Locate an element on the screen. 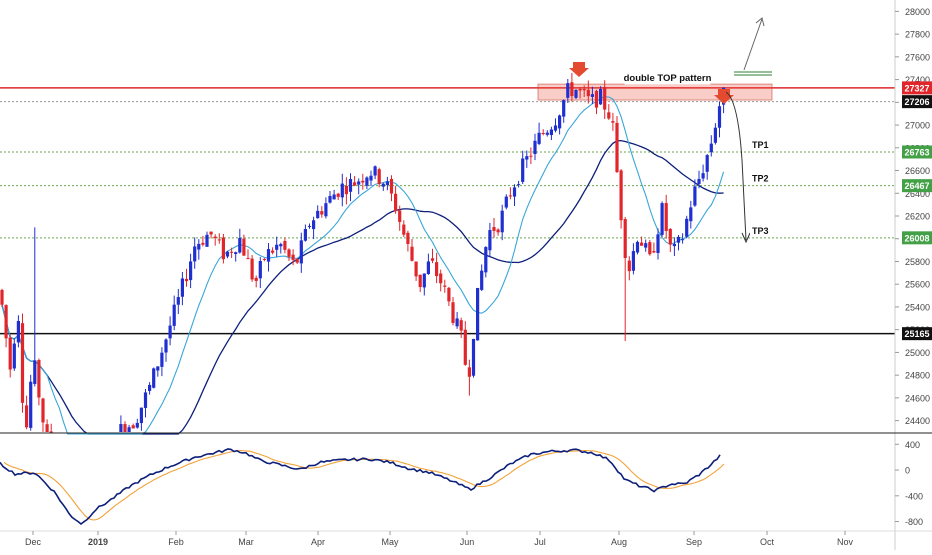  y-tick-label: 24600 is located at coordinates (917, 398).